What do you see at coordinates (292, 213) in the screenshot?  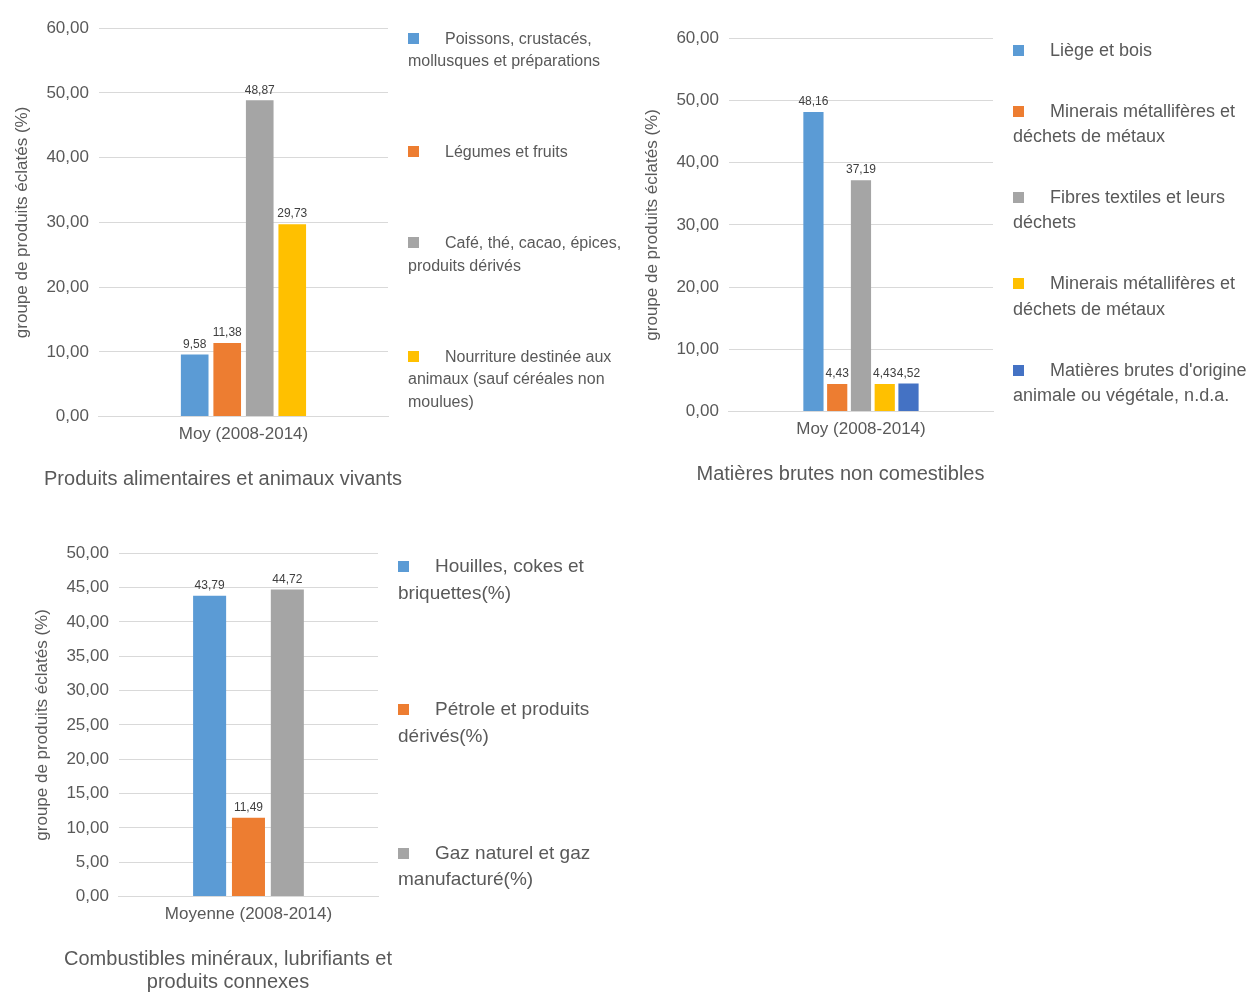 I see `data-label: 29,73` at bounding box center [292, 213].